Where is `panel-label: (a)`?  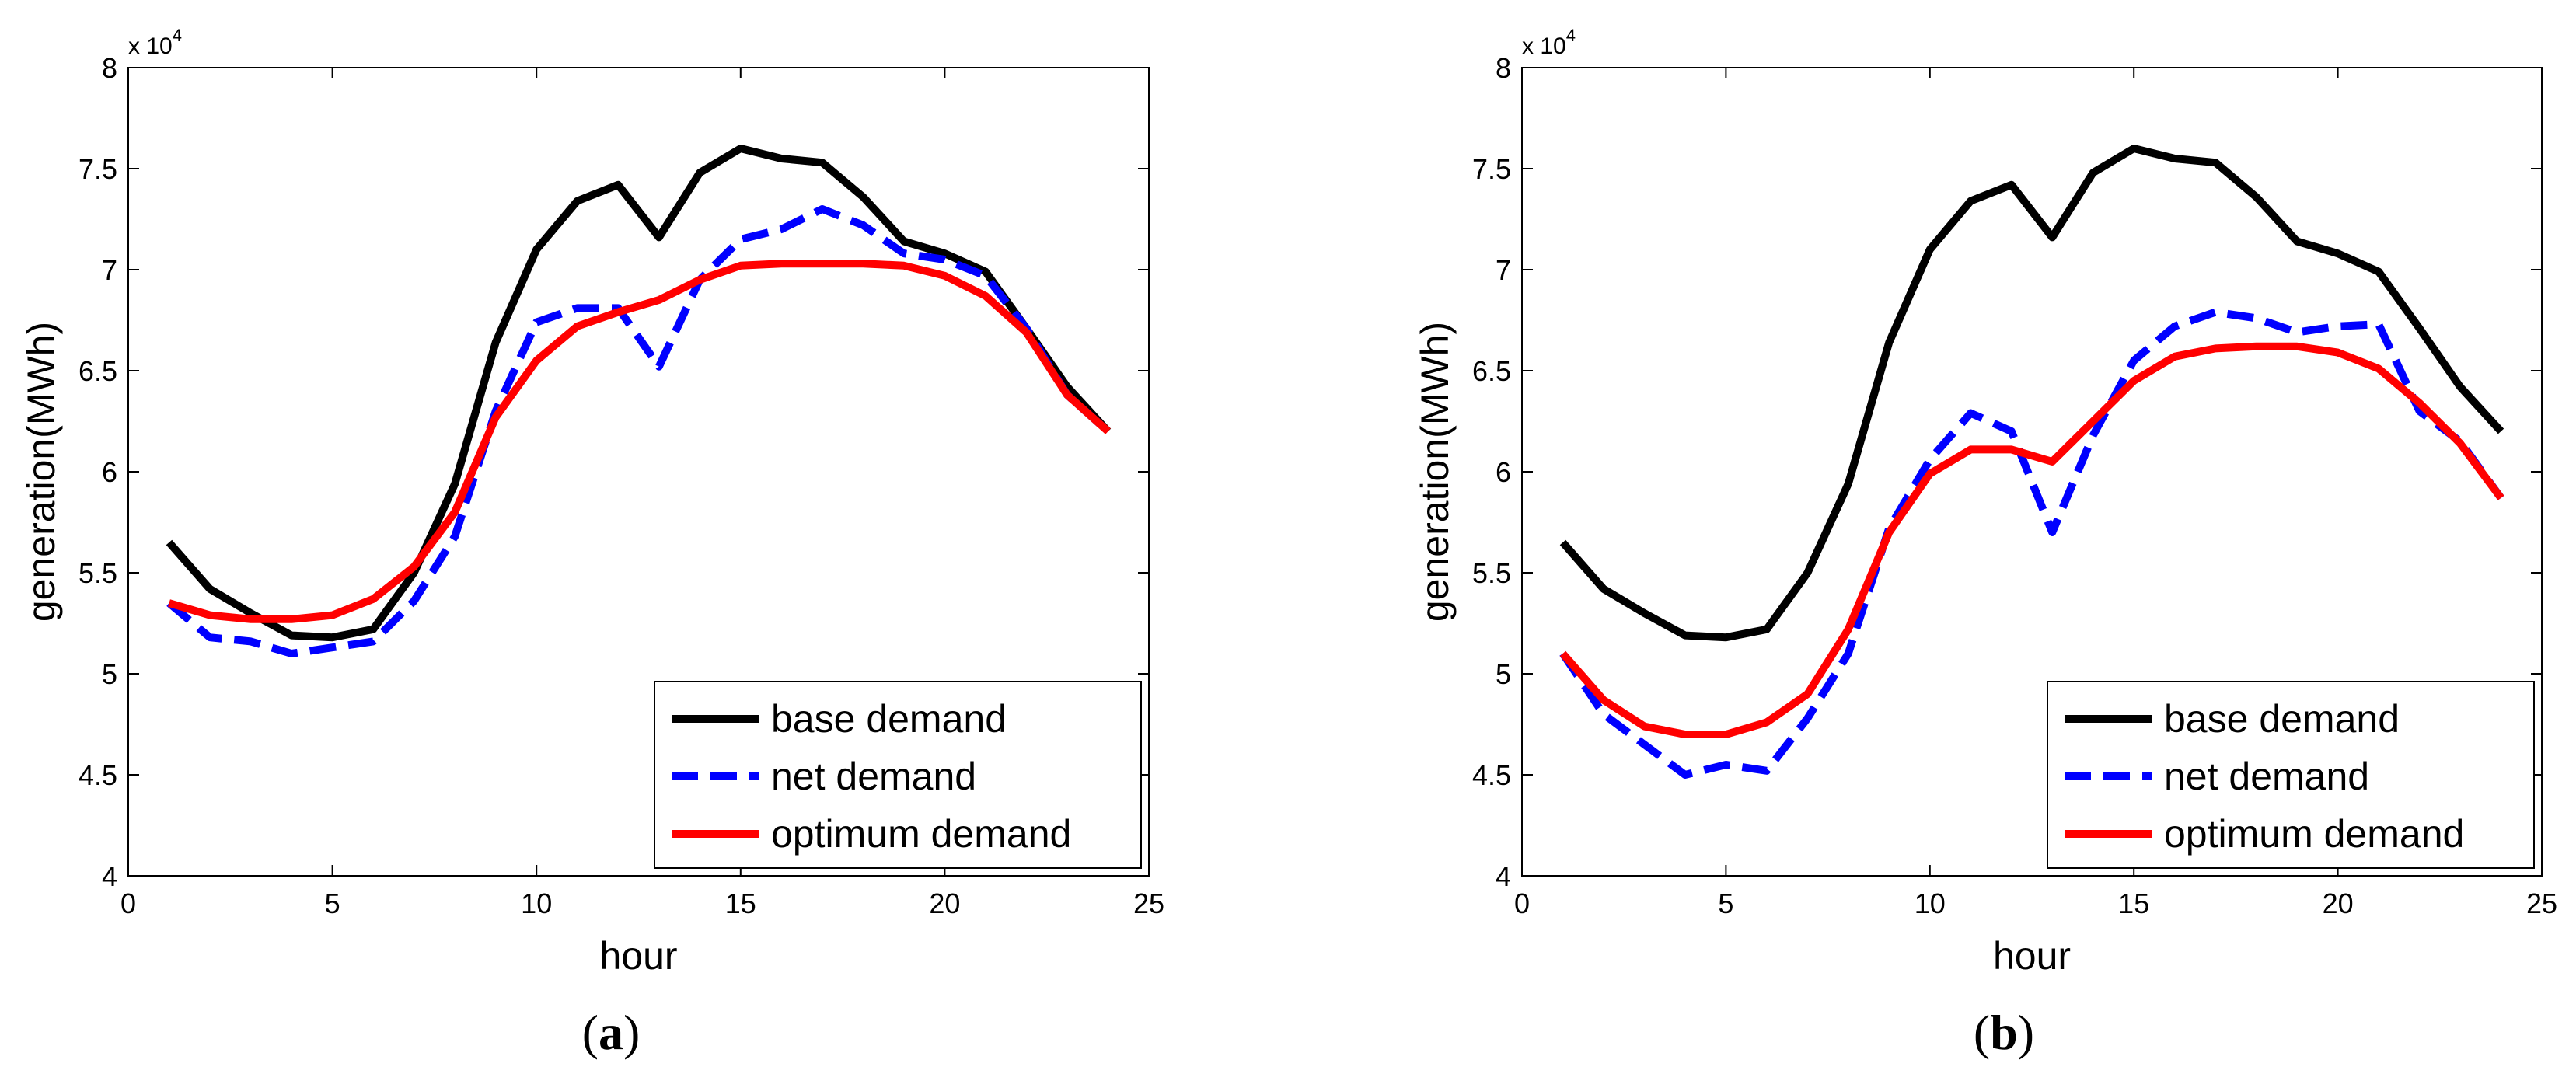
panel-label: (a) is located at coordinates (612, 1032).